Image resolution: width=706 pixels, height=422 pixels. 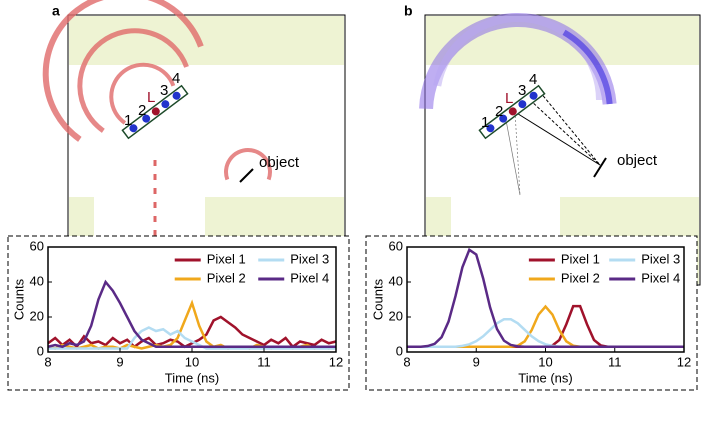 I want to click on wall, so click(x=206, y=40).